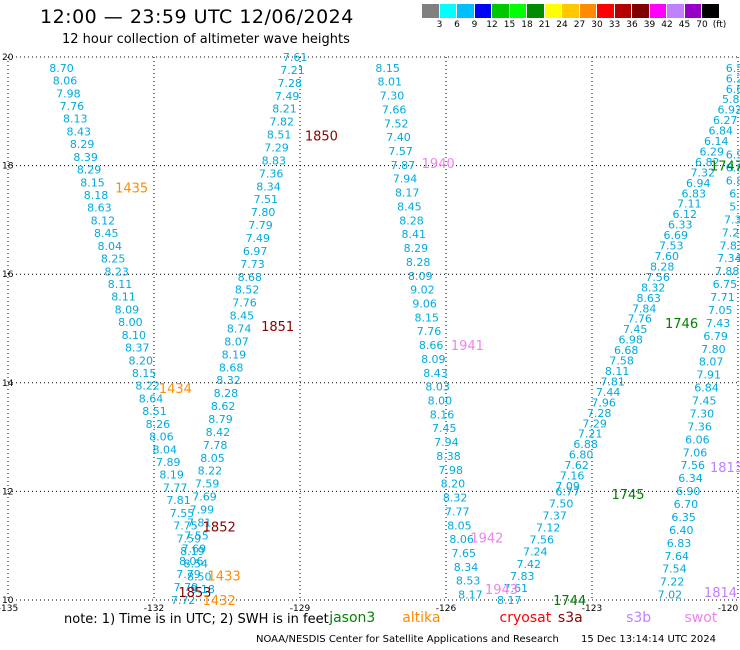 Image resolution: width=740 pixels, height=650 pixels. What do you see at coordinates (215, 445) in the screenshot?
I see `wave-height-value: 7.78` at bounding box center [215, 445].